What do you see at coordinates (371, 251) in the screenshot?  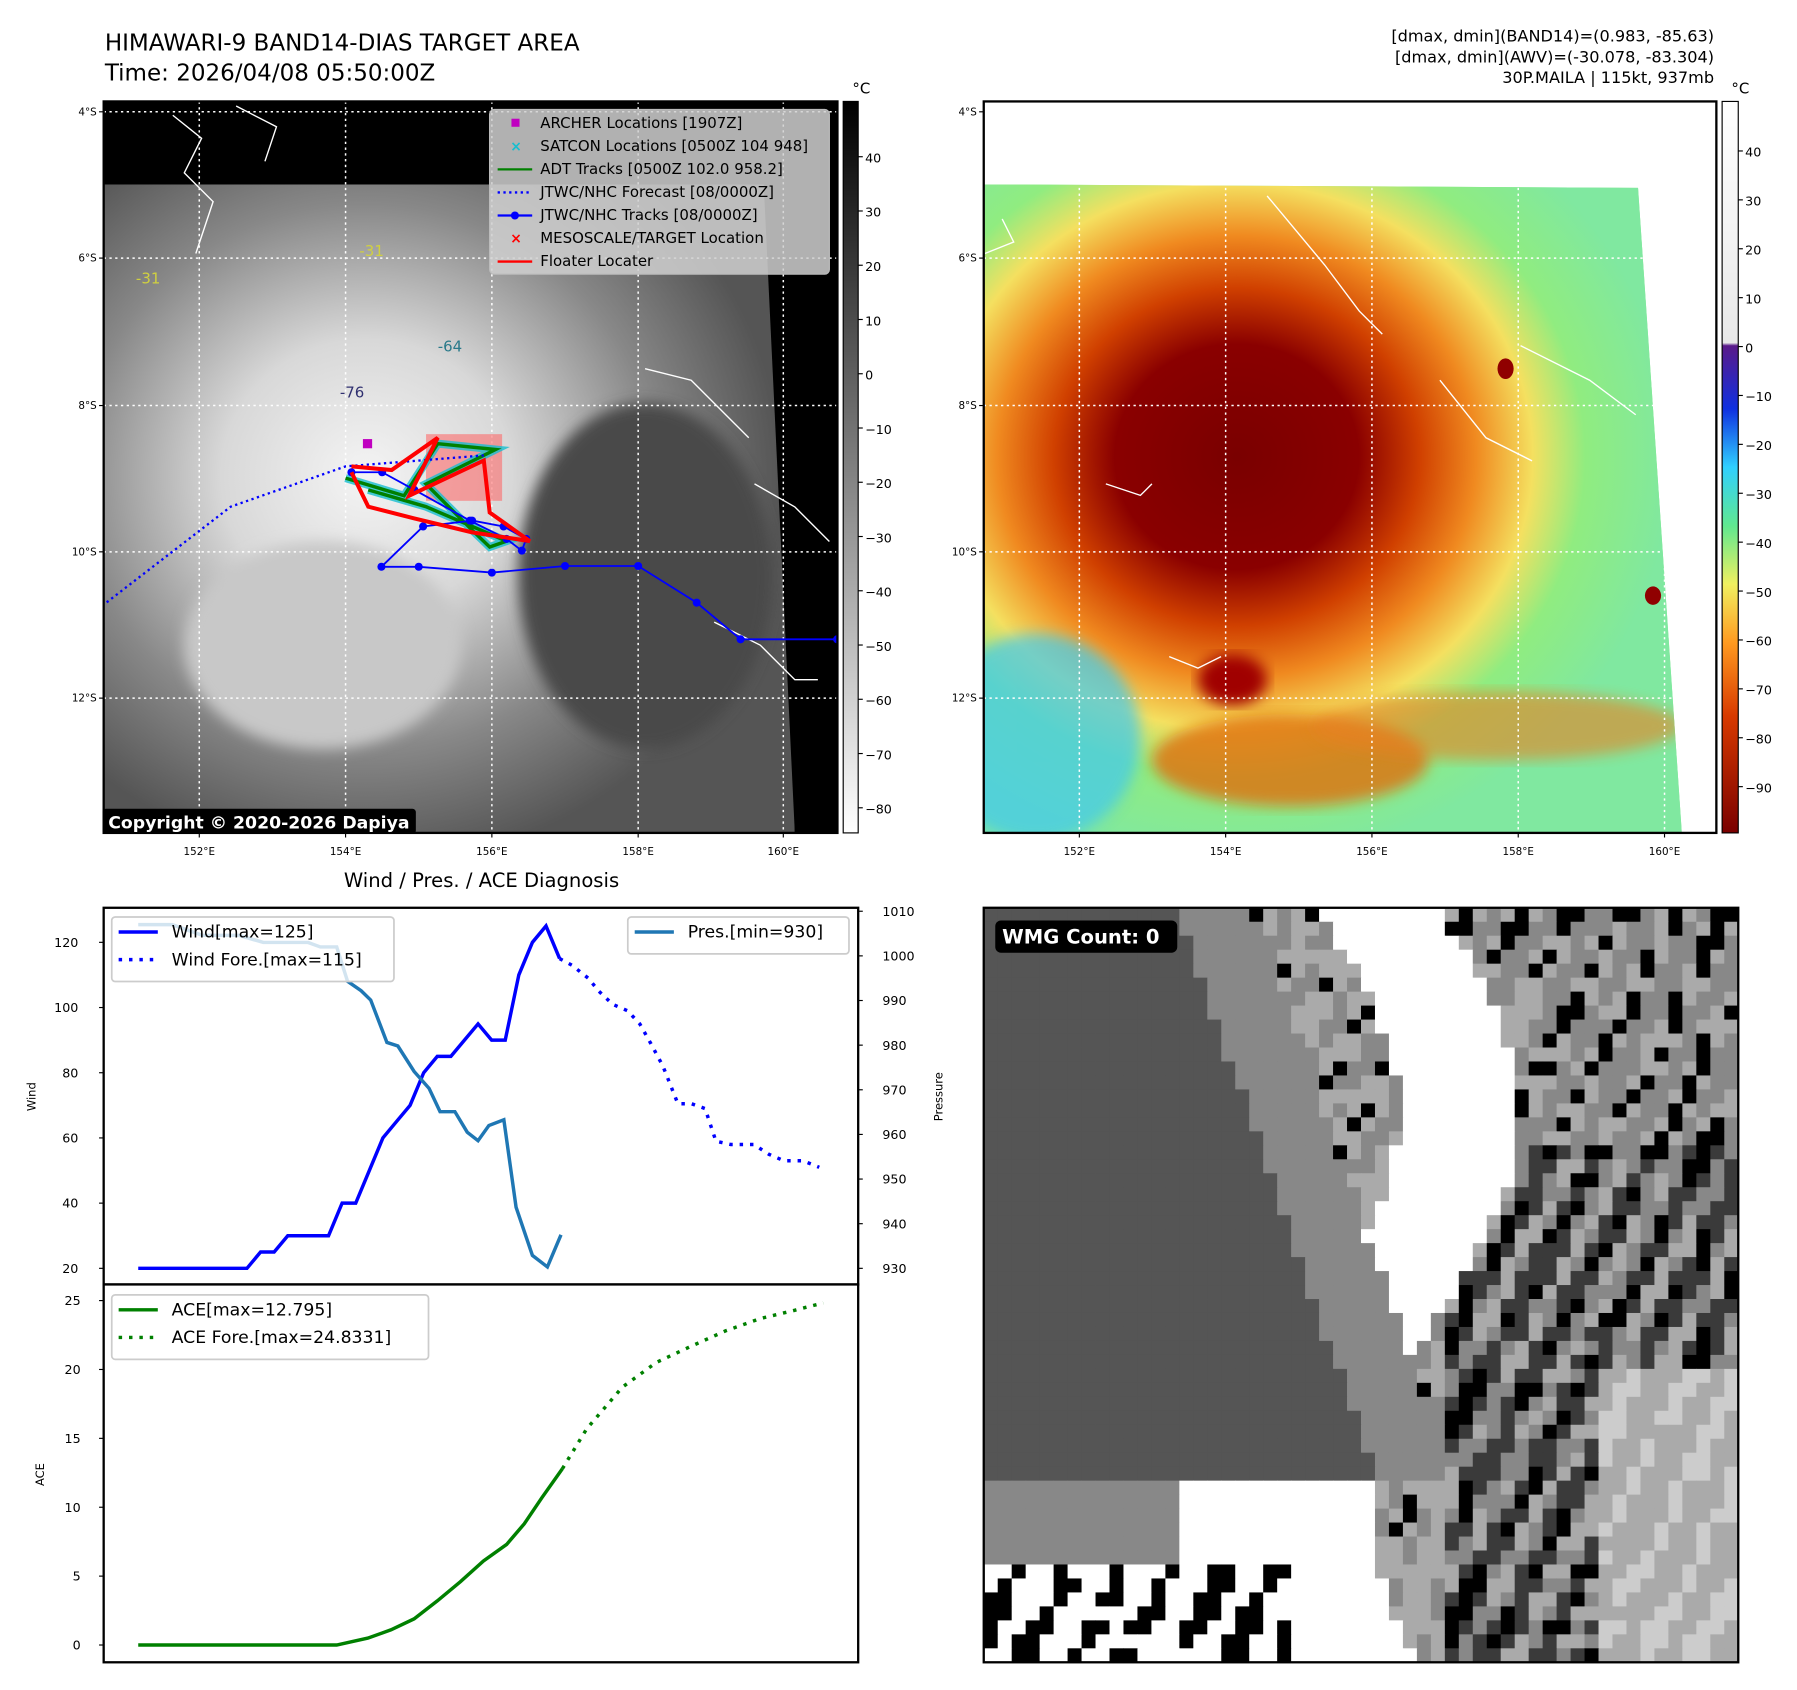 I see `contour-label: -31` at bounding box center [371, 251].